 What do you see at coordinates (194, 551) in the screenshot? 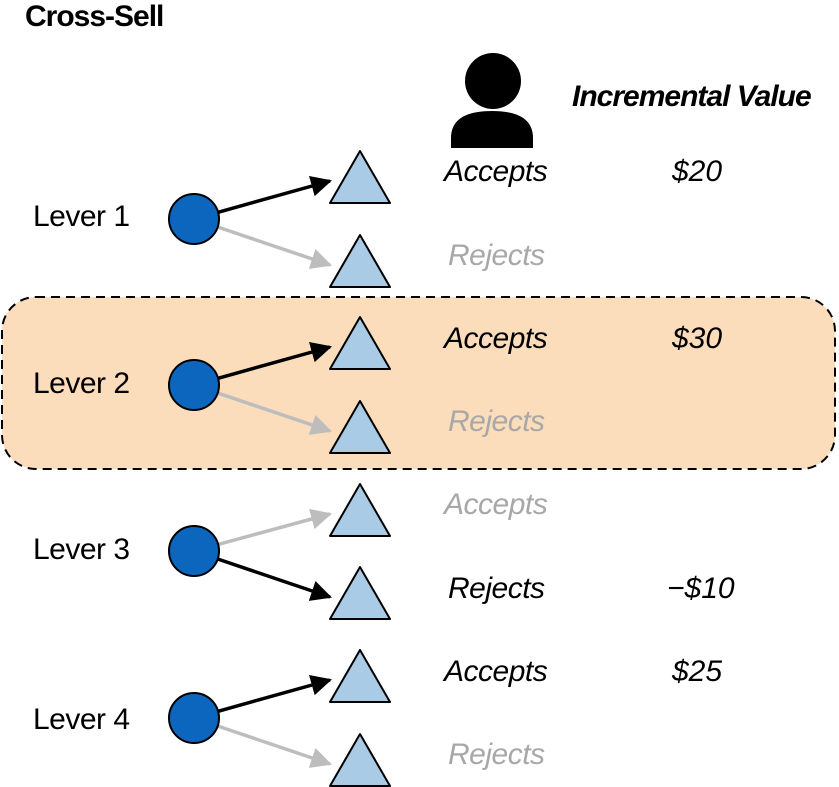
I see `lever-3-node` at bounding box center [194, 551].